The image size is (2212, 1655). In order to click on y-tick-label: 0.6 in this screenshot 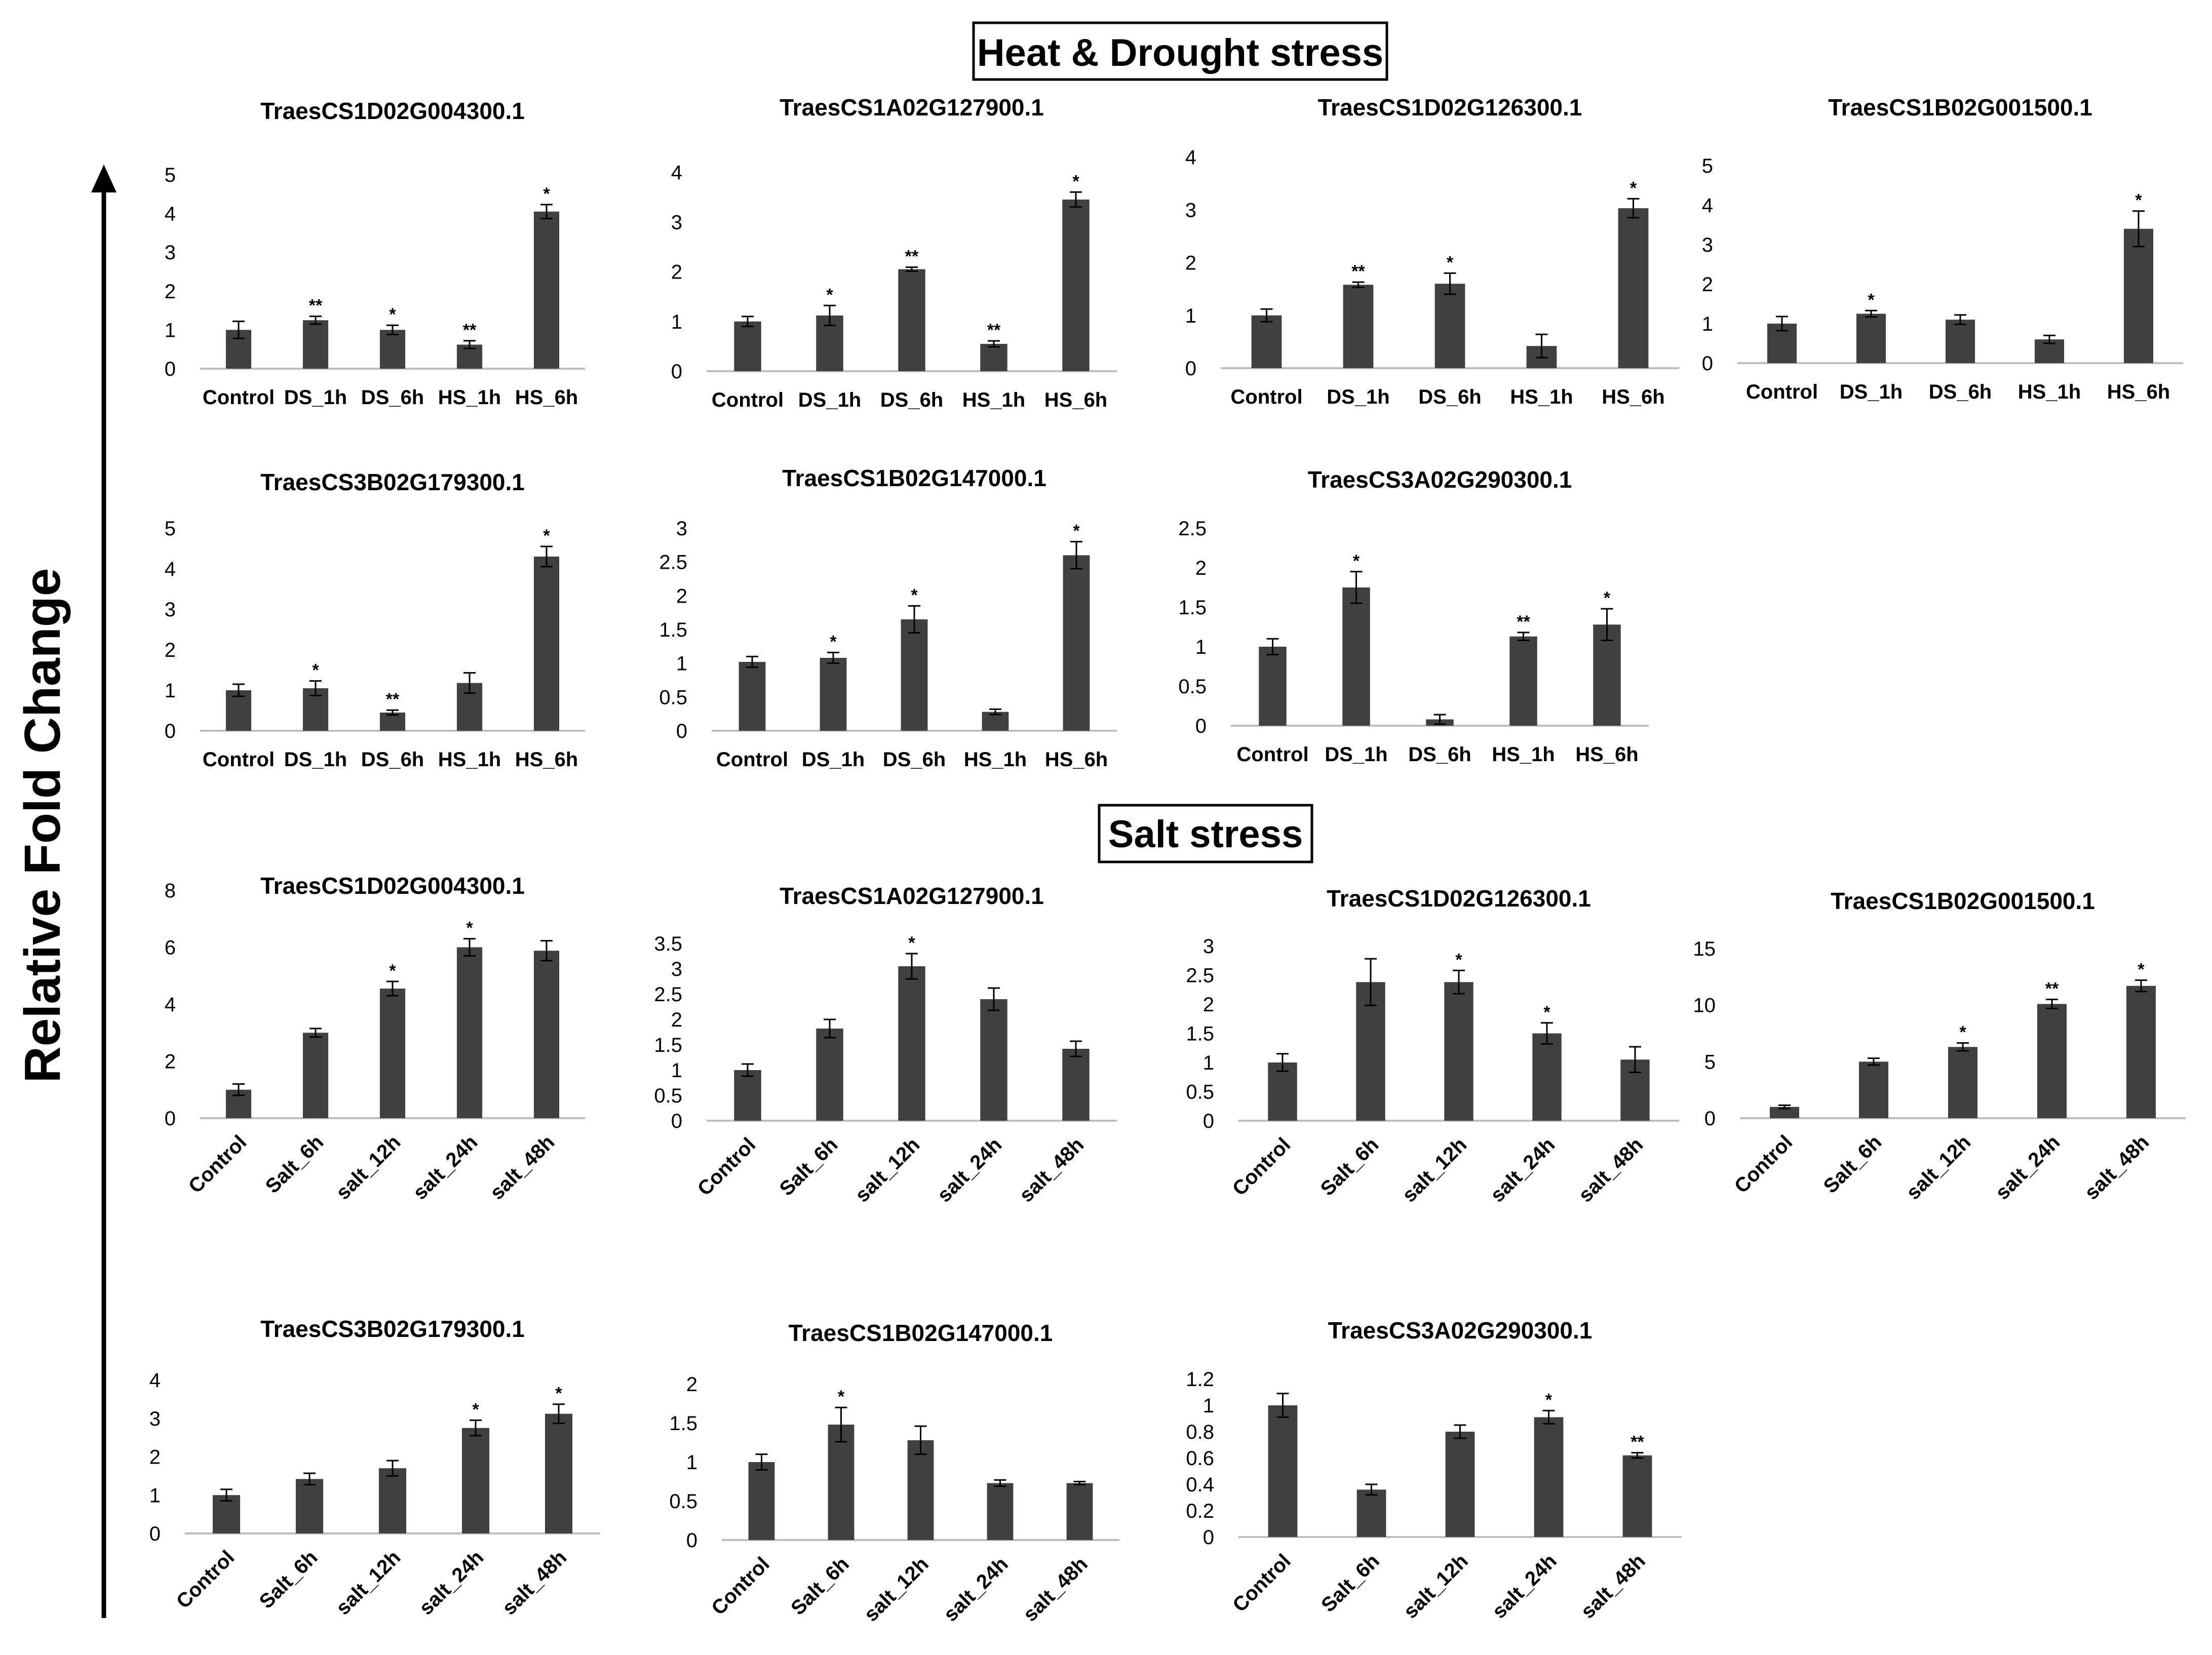, I will do `click(1200, 1458)`.